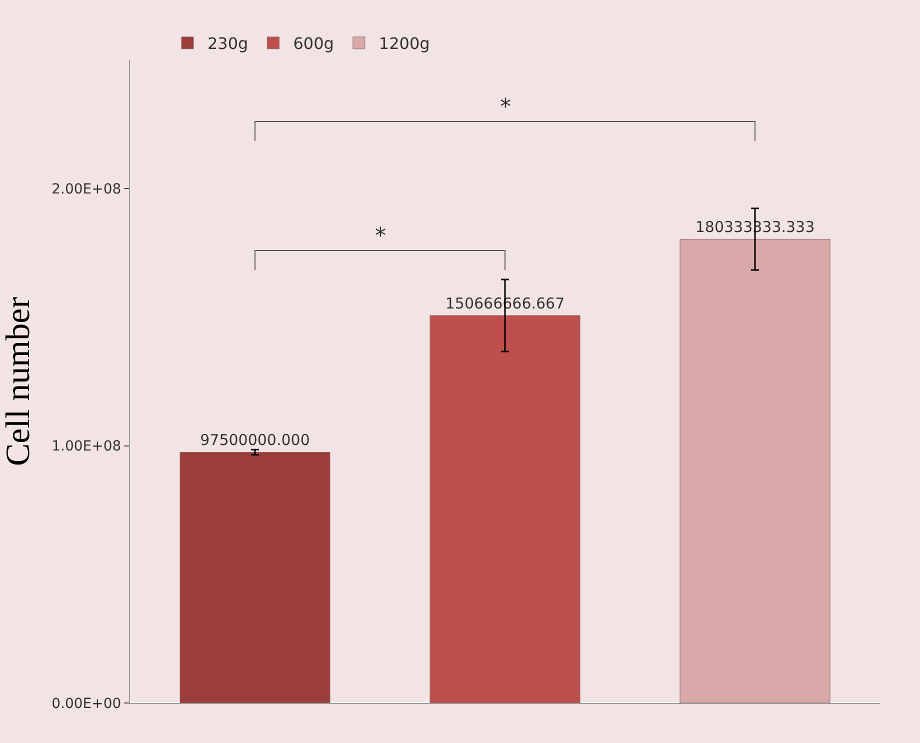 Image resolution: width=920 pixels, height=743 pixels. I want to click on legend-label: 600g, so click(313, 44).